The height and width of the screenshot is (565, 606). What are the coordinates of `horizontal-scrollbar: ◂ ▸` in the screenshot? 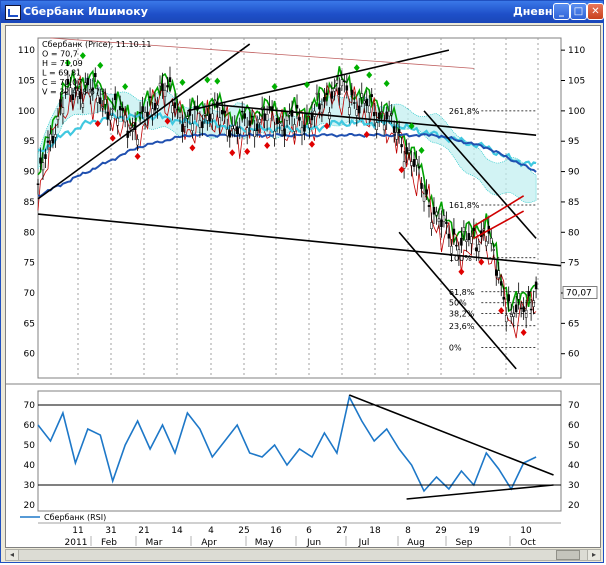 It's located at (303, 555).